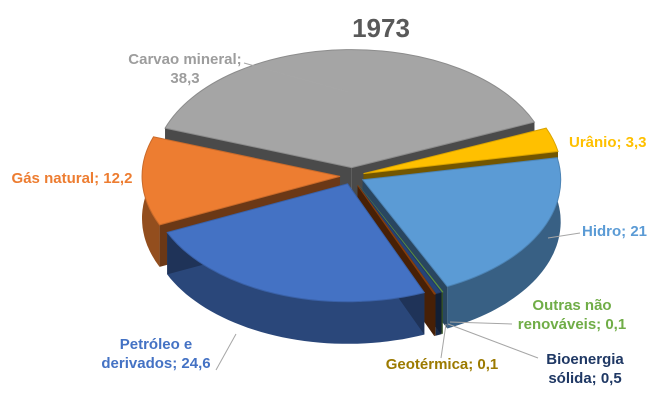 This screenshot has height=406, width=672. Describe the element at coordinates (585, 369) in the screenshot. I see `data-label: Bioenergia sólida; 0,5` at that location.